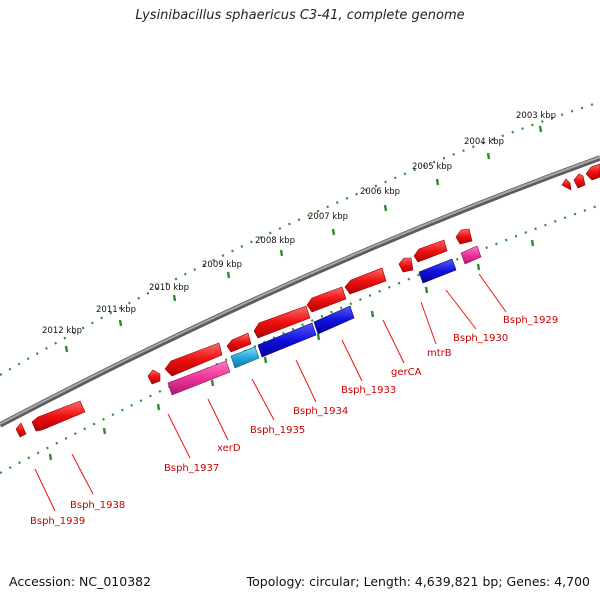  I want to click on tick-2011, so click(120, 323).